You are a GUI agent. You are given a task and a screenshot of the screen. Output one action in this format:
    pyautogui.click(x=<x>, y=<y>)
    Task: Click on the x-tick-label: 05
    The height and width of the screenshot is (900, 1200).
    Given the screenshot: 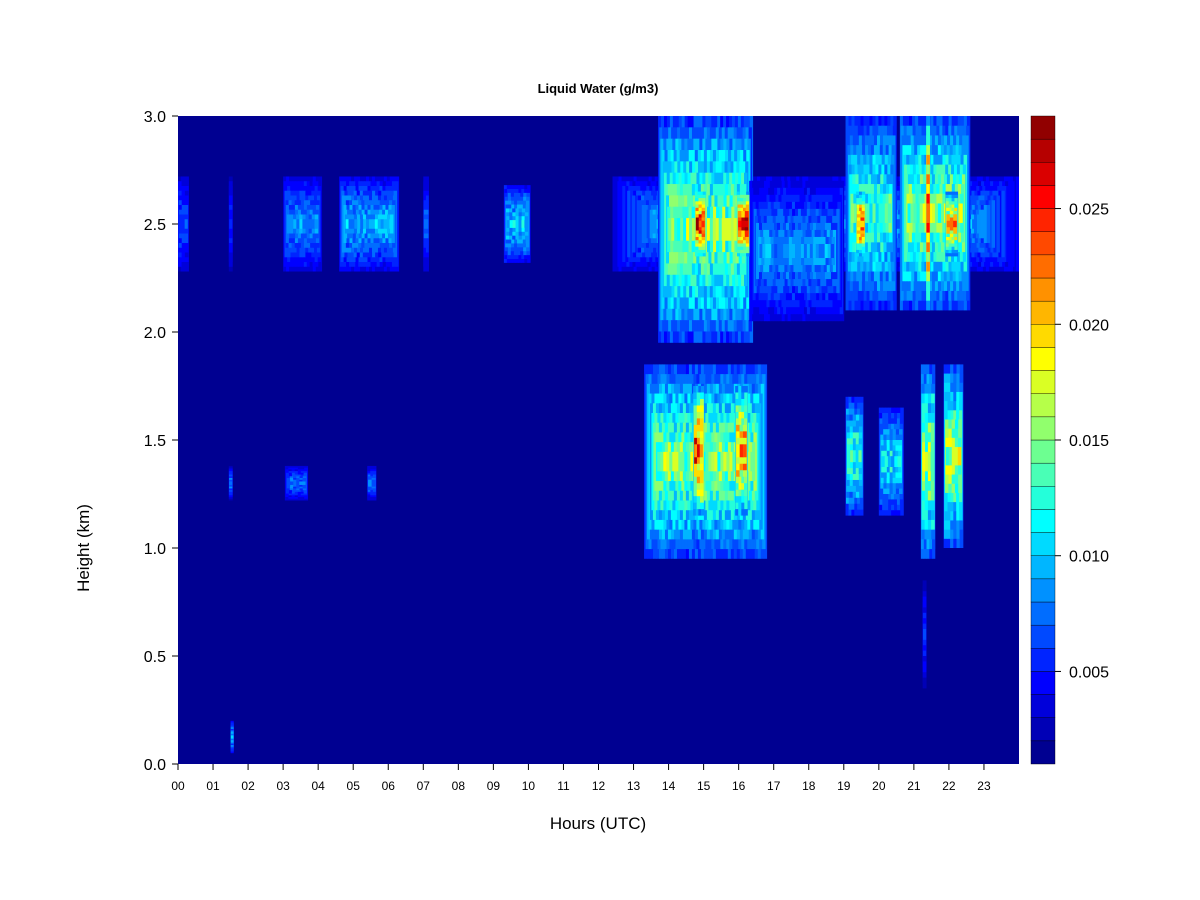 What is the action you would take?
    pyautogui.click(x=354, y=786)
    